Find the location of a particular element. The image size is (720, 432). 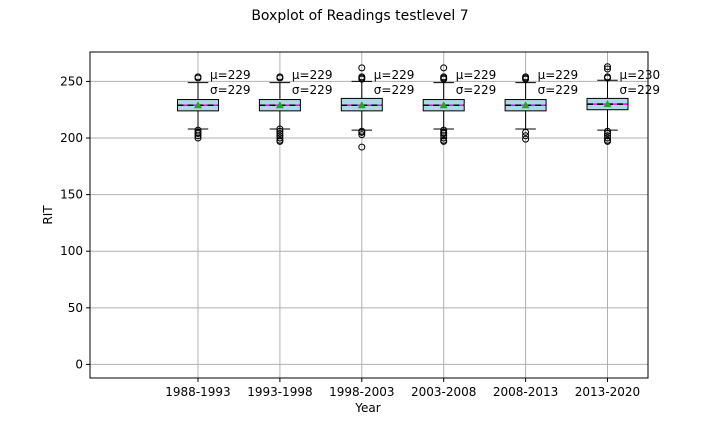

x-tick-label: 1988-1993 is located at coordinates (197, 392).